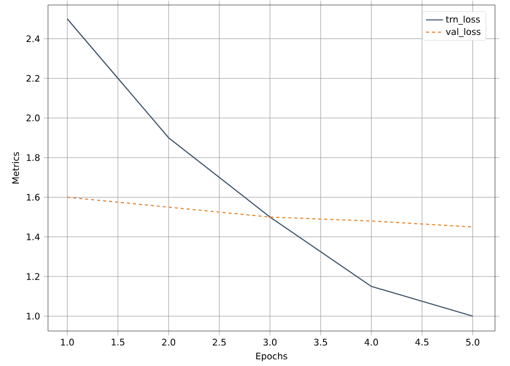 The width and height of the screenshot is (510, 366). Describe the element at coordinates (321, 342) in the screenshot. I see `x-tick-label: 3.5` at that location.